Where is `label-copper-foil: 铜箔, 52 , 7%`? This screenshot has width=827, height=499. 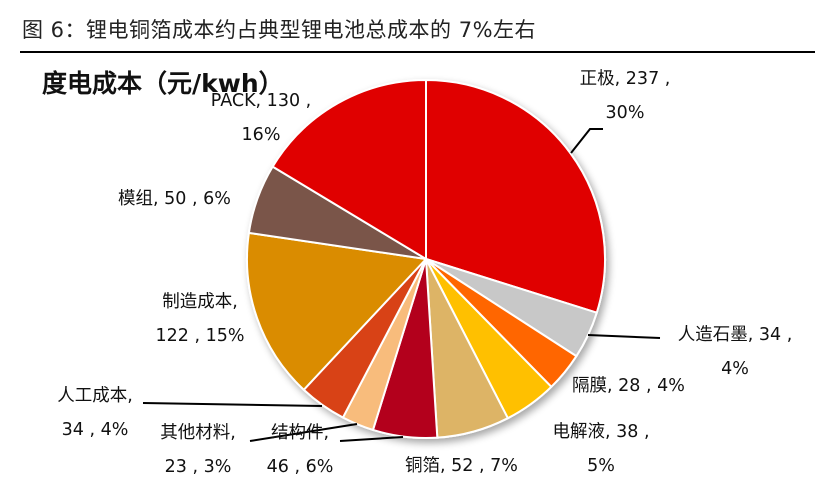 label-copper-foil: 铜箔, 52 , 7% is located at coordinates (461, 466).